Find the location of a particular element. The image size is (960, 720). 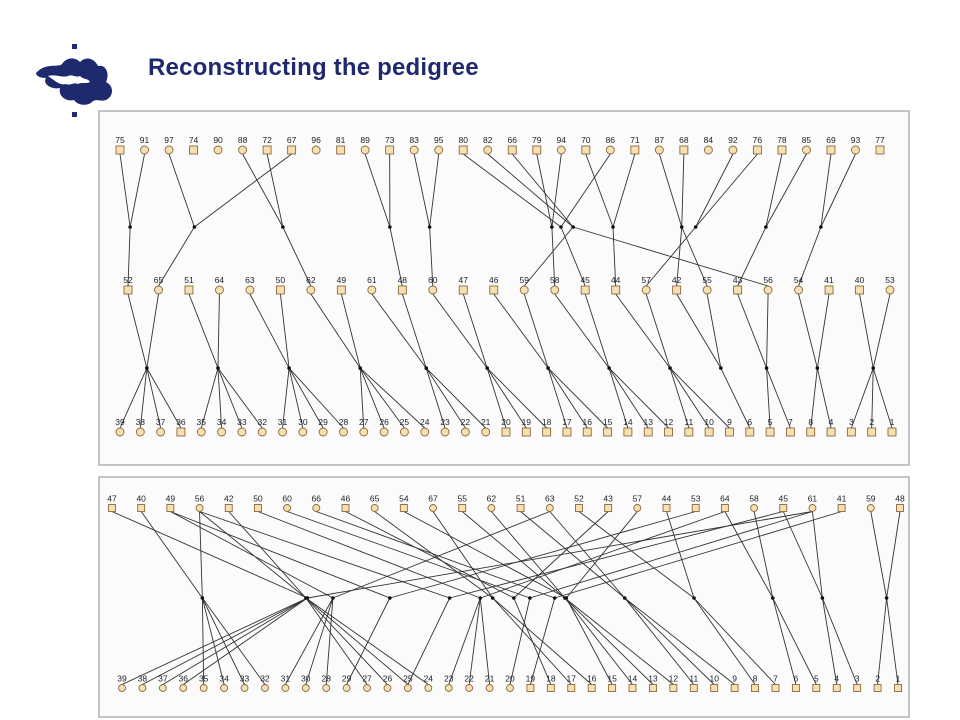

person-node: 12 is located at coordinates (673, 683).